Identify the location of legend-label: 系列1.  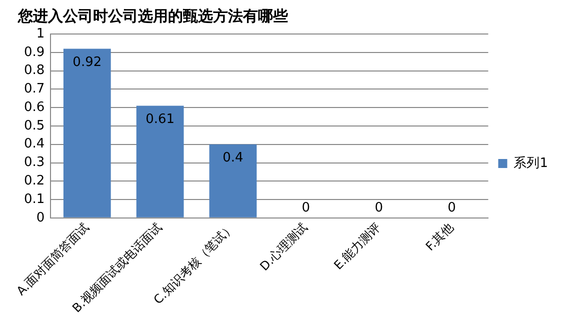
(531, 163).